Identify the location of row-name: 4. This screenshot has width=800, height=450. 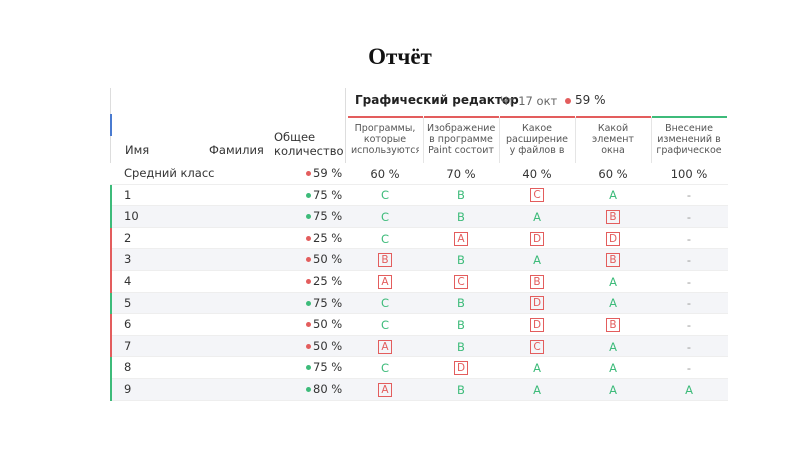
(128, 281).